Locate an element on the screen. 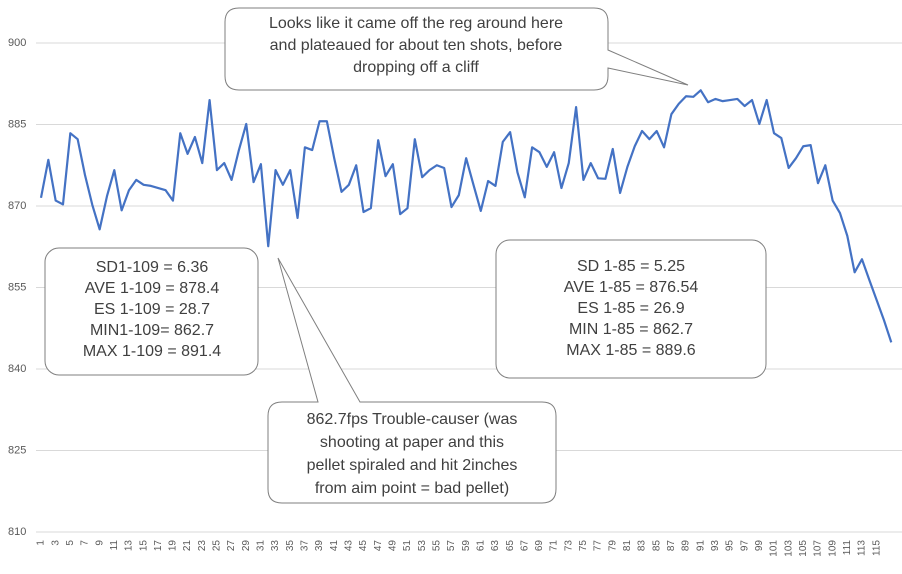 The height and width of the screenshot is (574, 902). y-tick-label: 840 is located at coordinates (17, 369).